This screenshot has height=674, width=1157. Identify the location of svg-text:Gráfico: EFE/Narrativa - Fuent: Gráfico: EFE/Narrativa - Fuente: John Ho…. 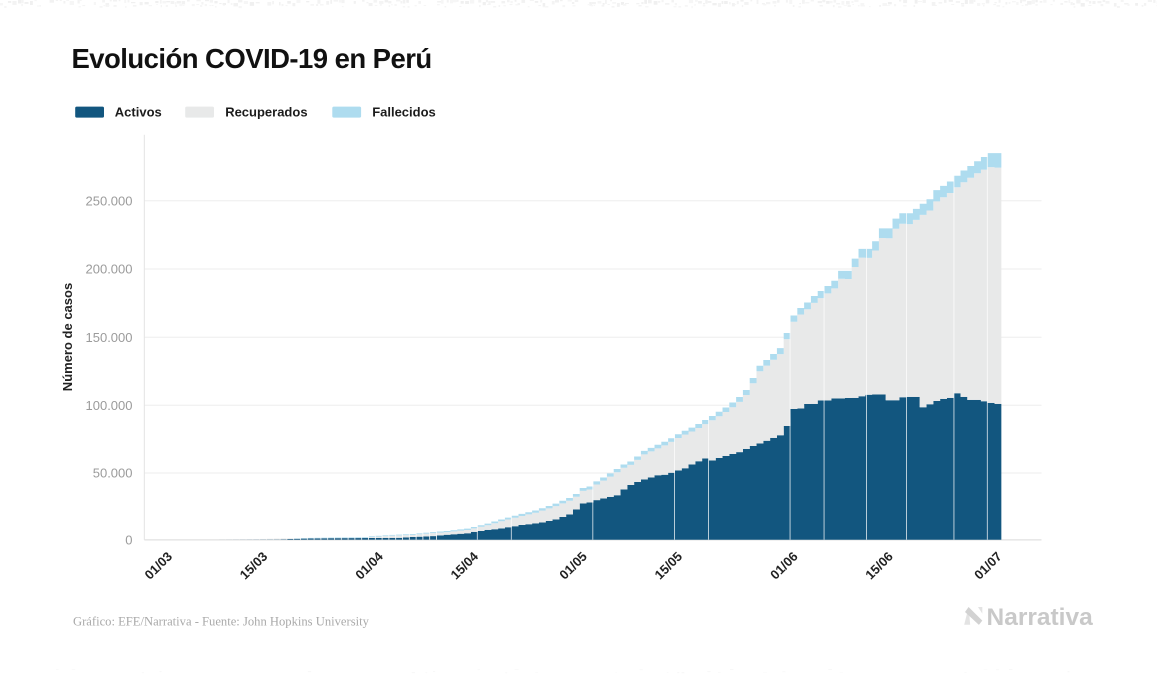
(221, 622).